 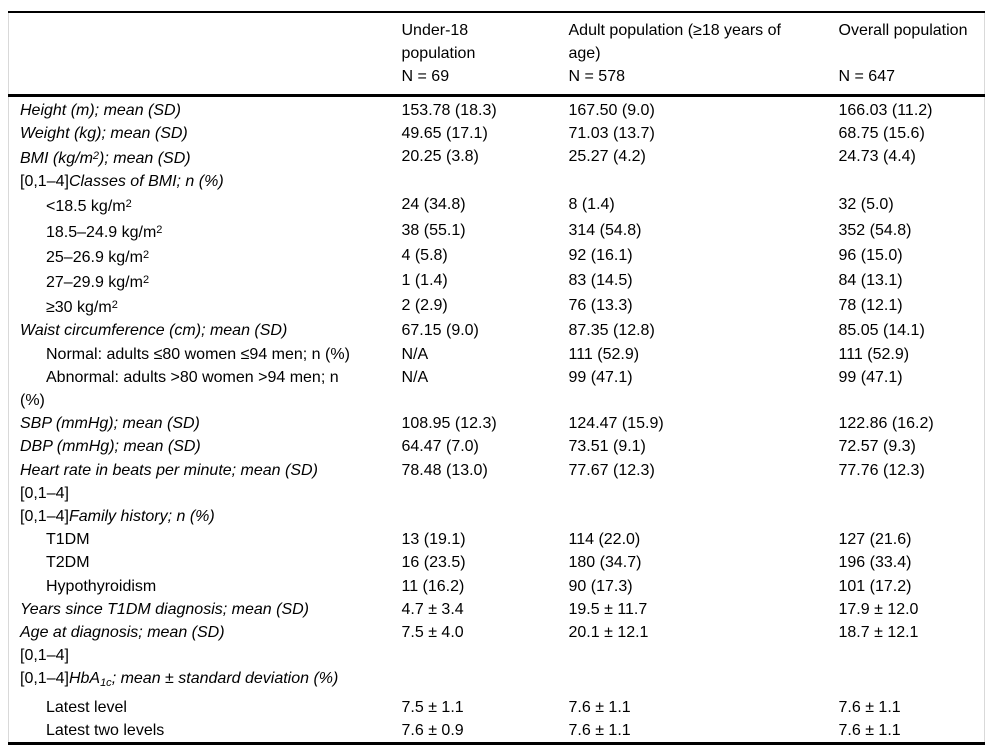 What do you see at coordinates (903, 30) in the screenshot?
I see `column-title-overall: Overall population` at bounding box center [903, 30].